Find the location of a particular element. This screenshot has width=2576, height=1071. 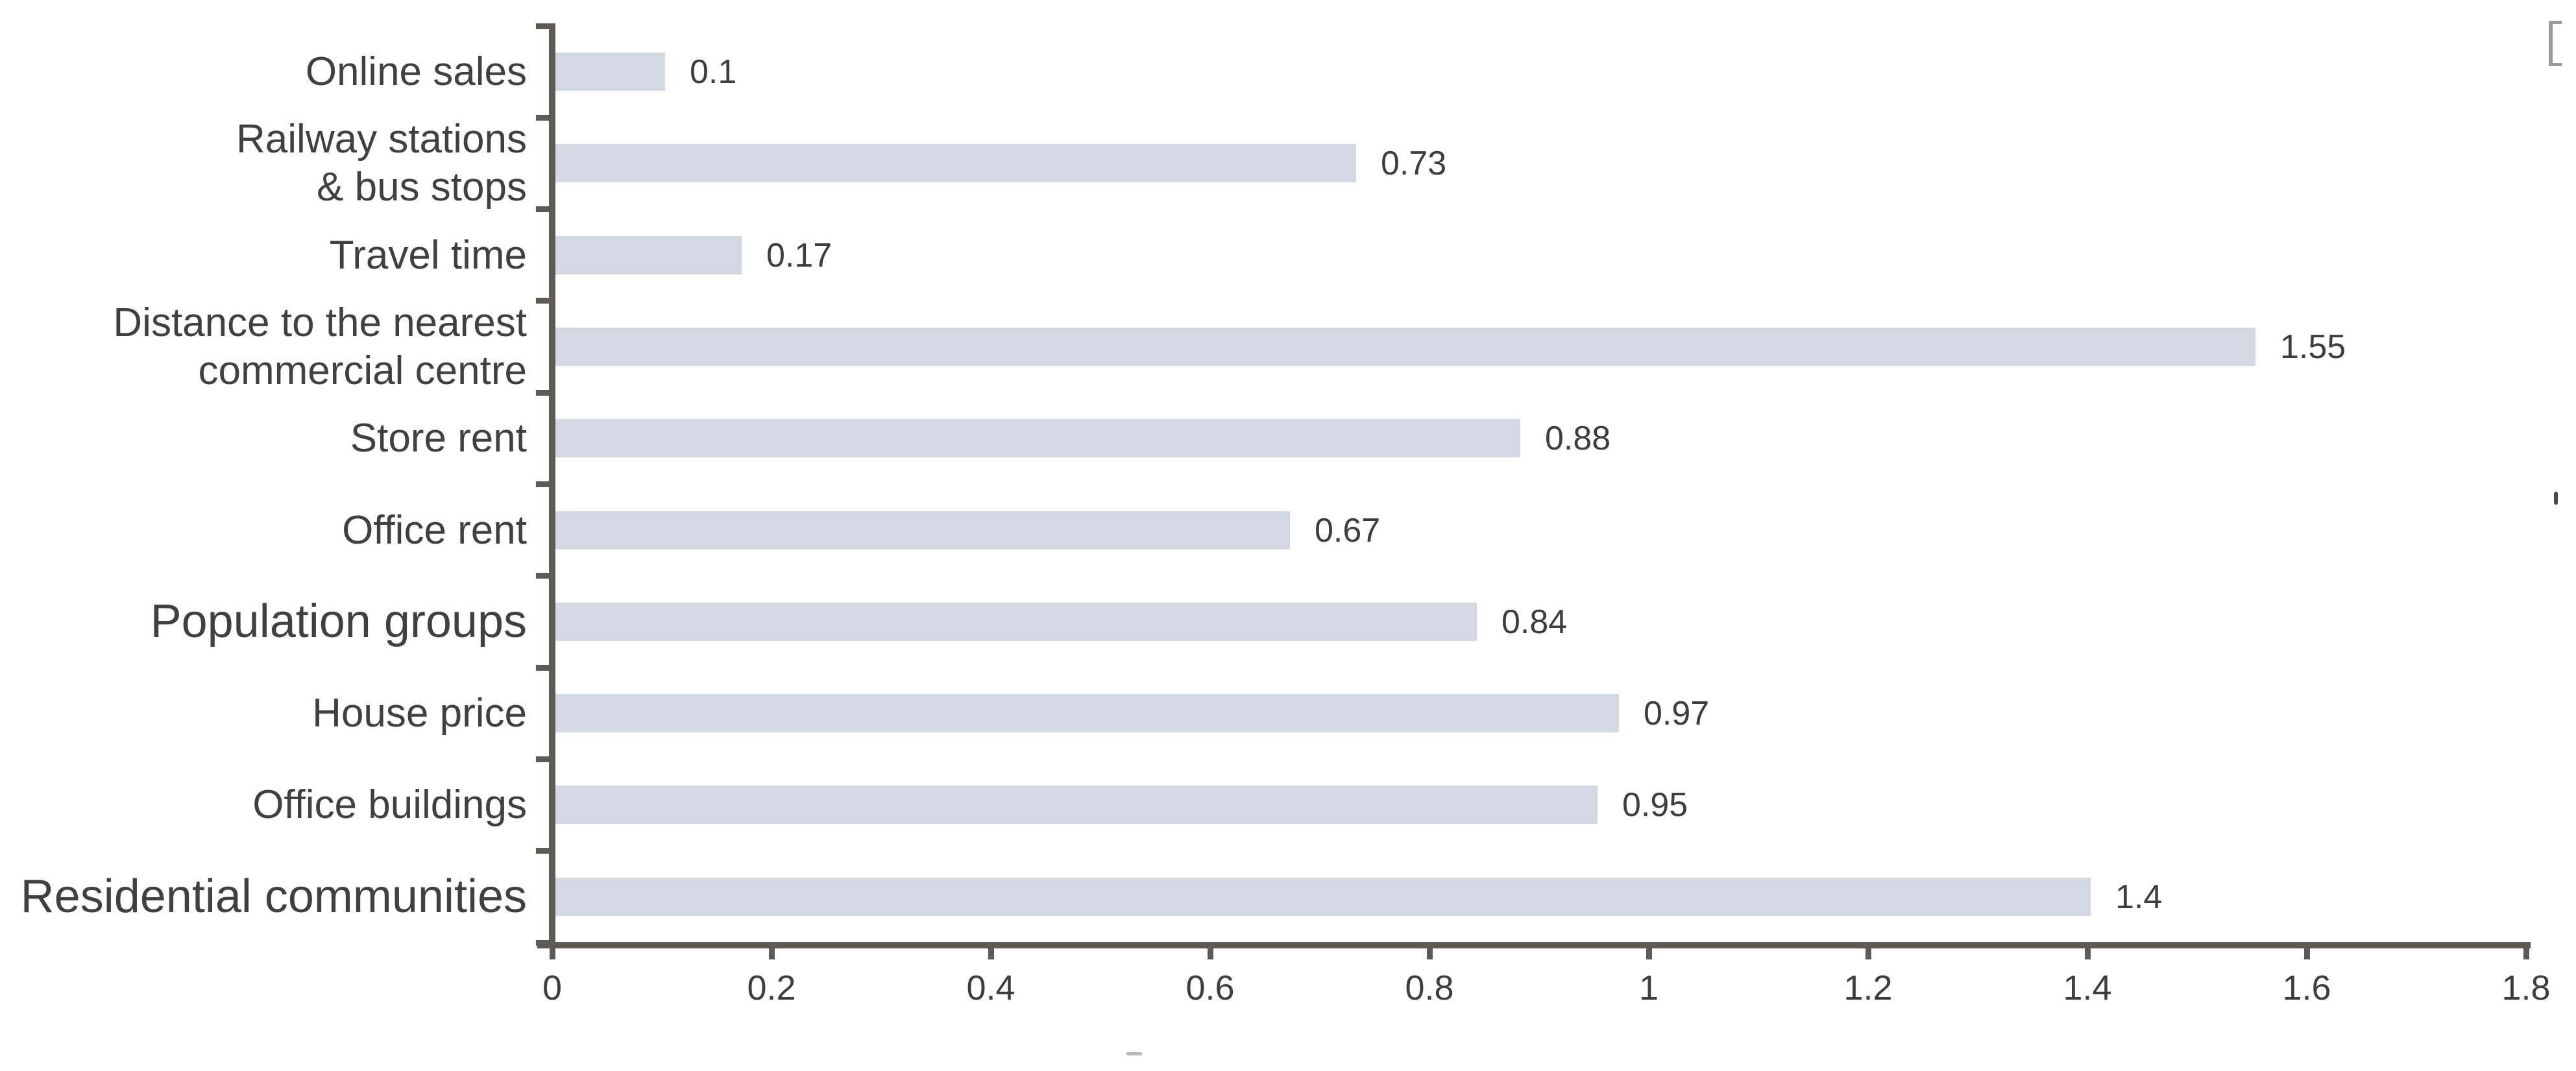

value-label: 0.73 is located at coordinates (1414, 163).